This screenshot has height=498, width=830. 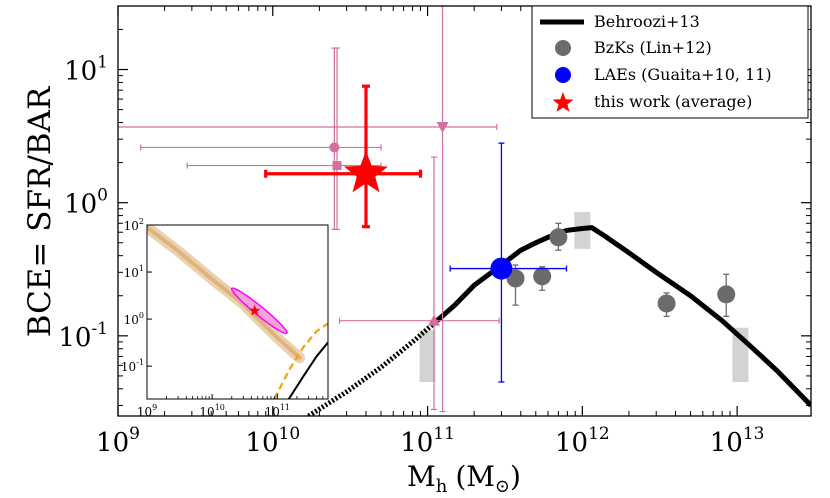 I want to click on inset-y-tick-label-exp: -1, so click(x=140, y=362).